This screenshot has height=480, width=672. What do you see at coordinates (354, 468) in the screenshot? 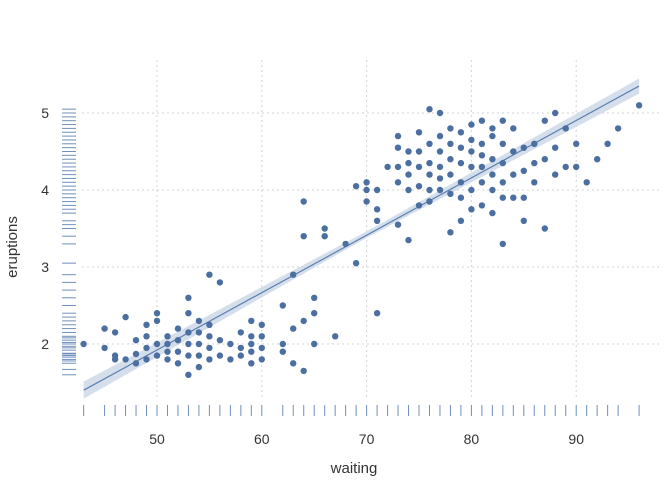
I see `x-axis-title: waiting` at bounding box center [354, 468].